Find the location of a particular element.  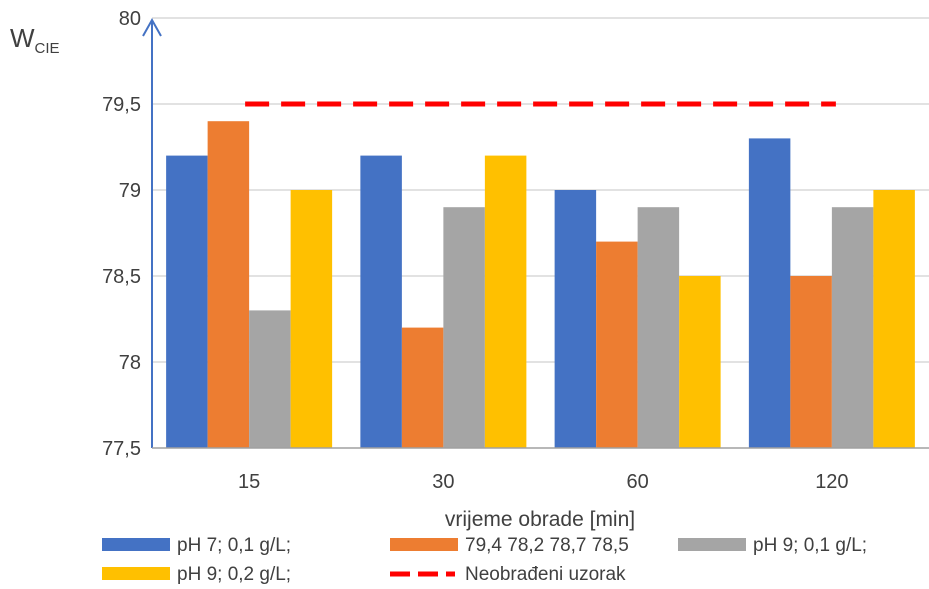

y-axis-title-main: W is located at coordinates (22, 38).